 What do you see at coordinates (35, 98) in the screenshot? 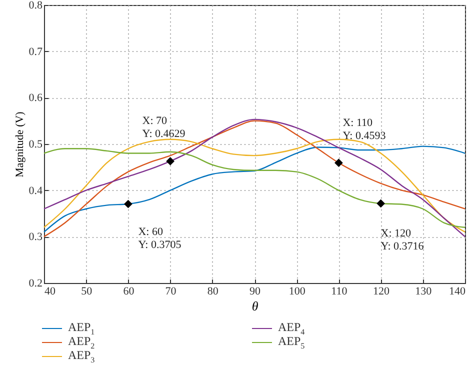
I see `y-tick-label: 0.6` at bounding box center [35, 98].